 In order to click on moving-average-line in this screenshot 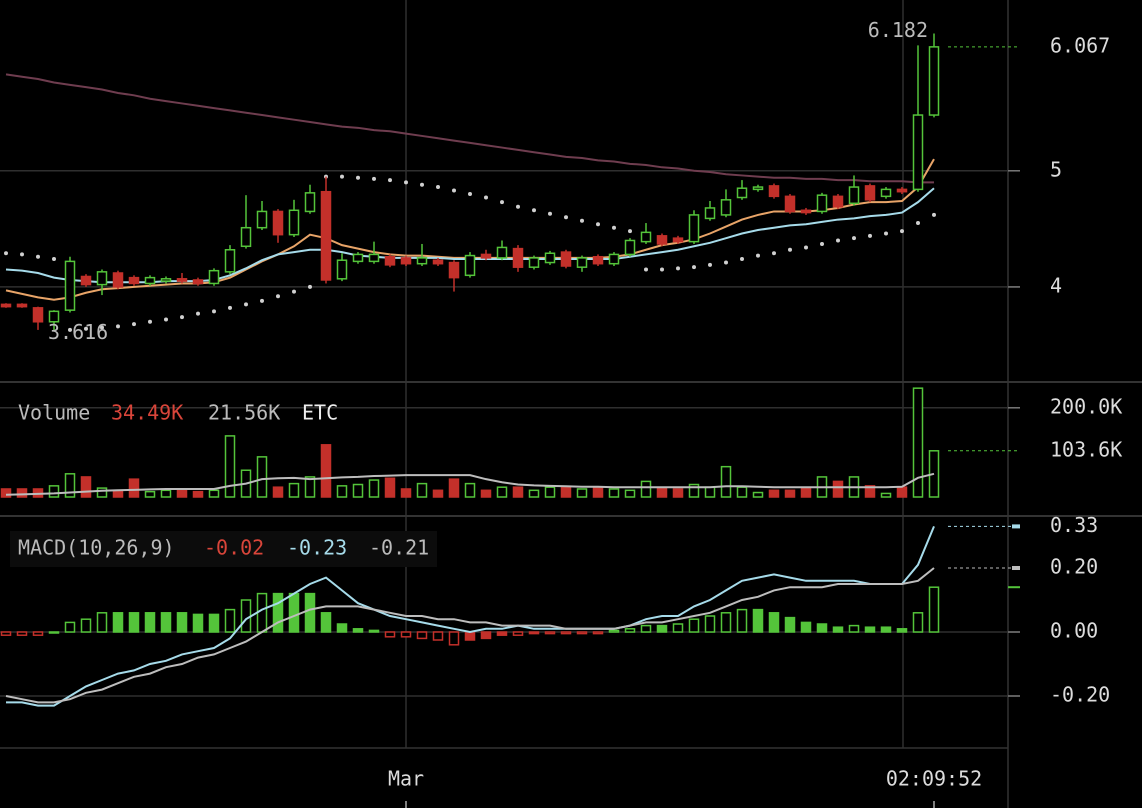, I will do `click(469, 128)`.